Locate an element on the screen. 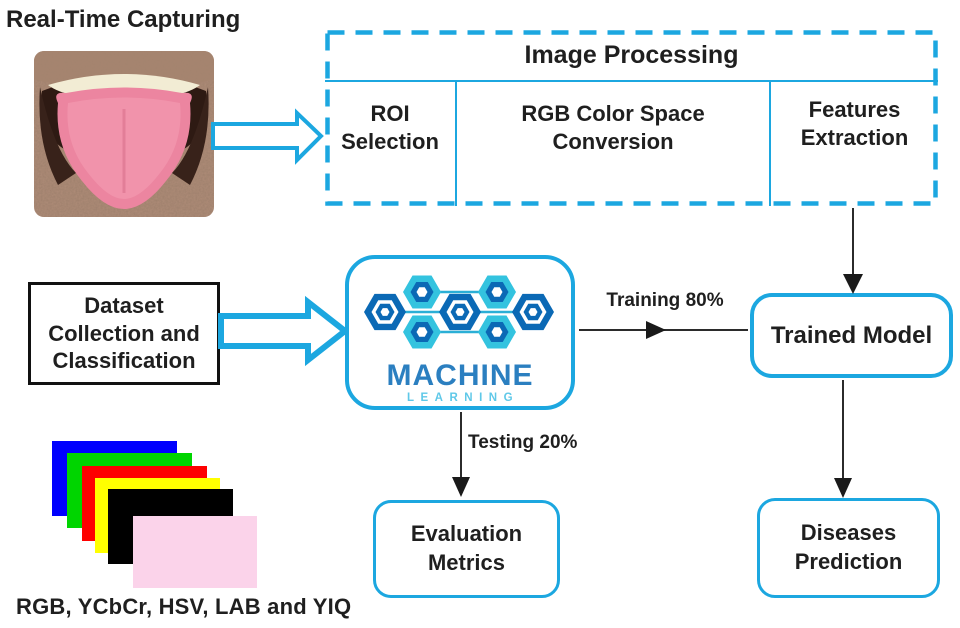 This screenshot has height=628, width=960. machine-learning-logo: MACHINE LEARNING is located at coordinates (459, 339).